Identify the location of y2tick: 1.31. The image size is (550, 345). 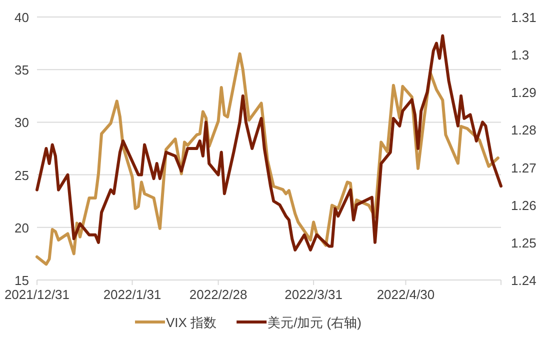
(523, 17).